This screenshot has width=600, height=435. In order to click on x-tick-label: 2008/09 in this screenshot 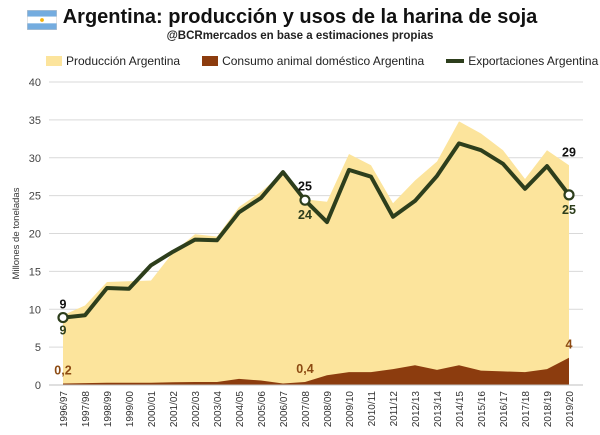, I will do `click(328, 409)`.